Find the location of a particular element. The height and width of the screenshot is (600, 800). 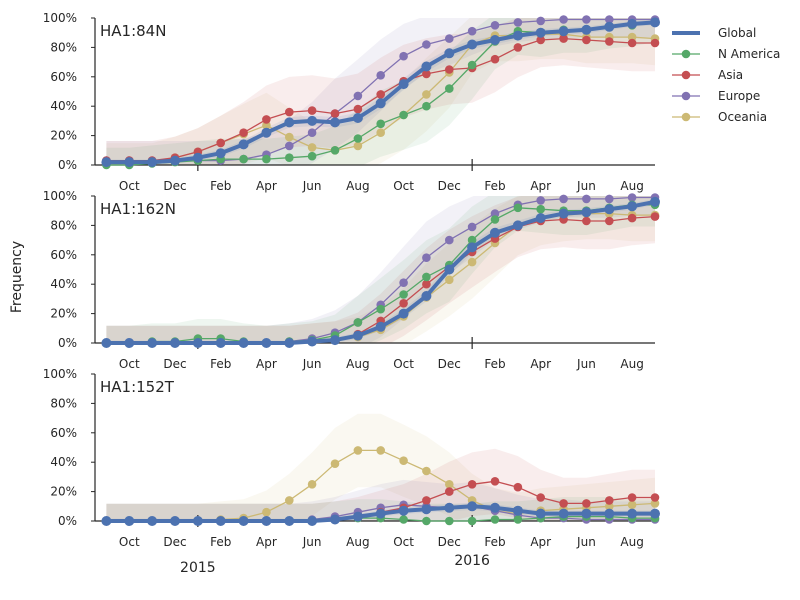

panel-title: HA1:84N is located at coordinates (133, 31).